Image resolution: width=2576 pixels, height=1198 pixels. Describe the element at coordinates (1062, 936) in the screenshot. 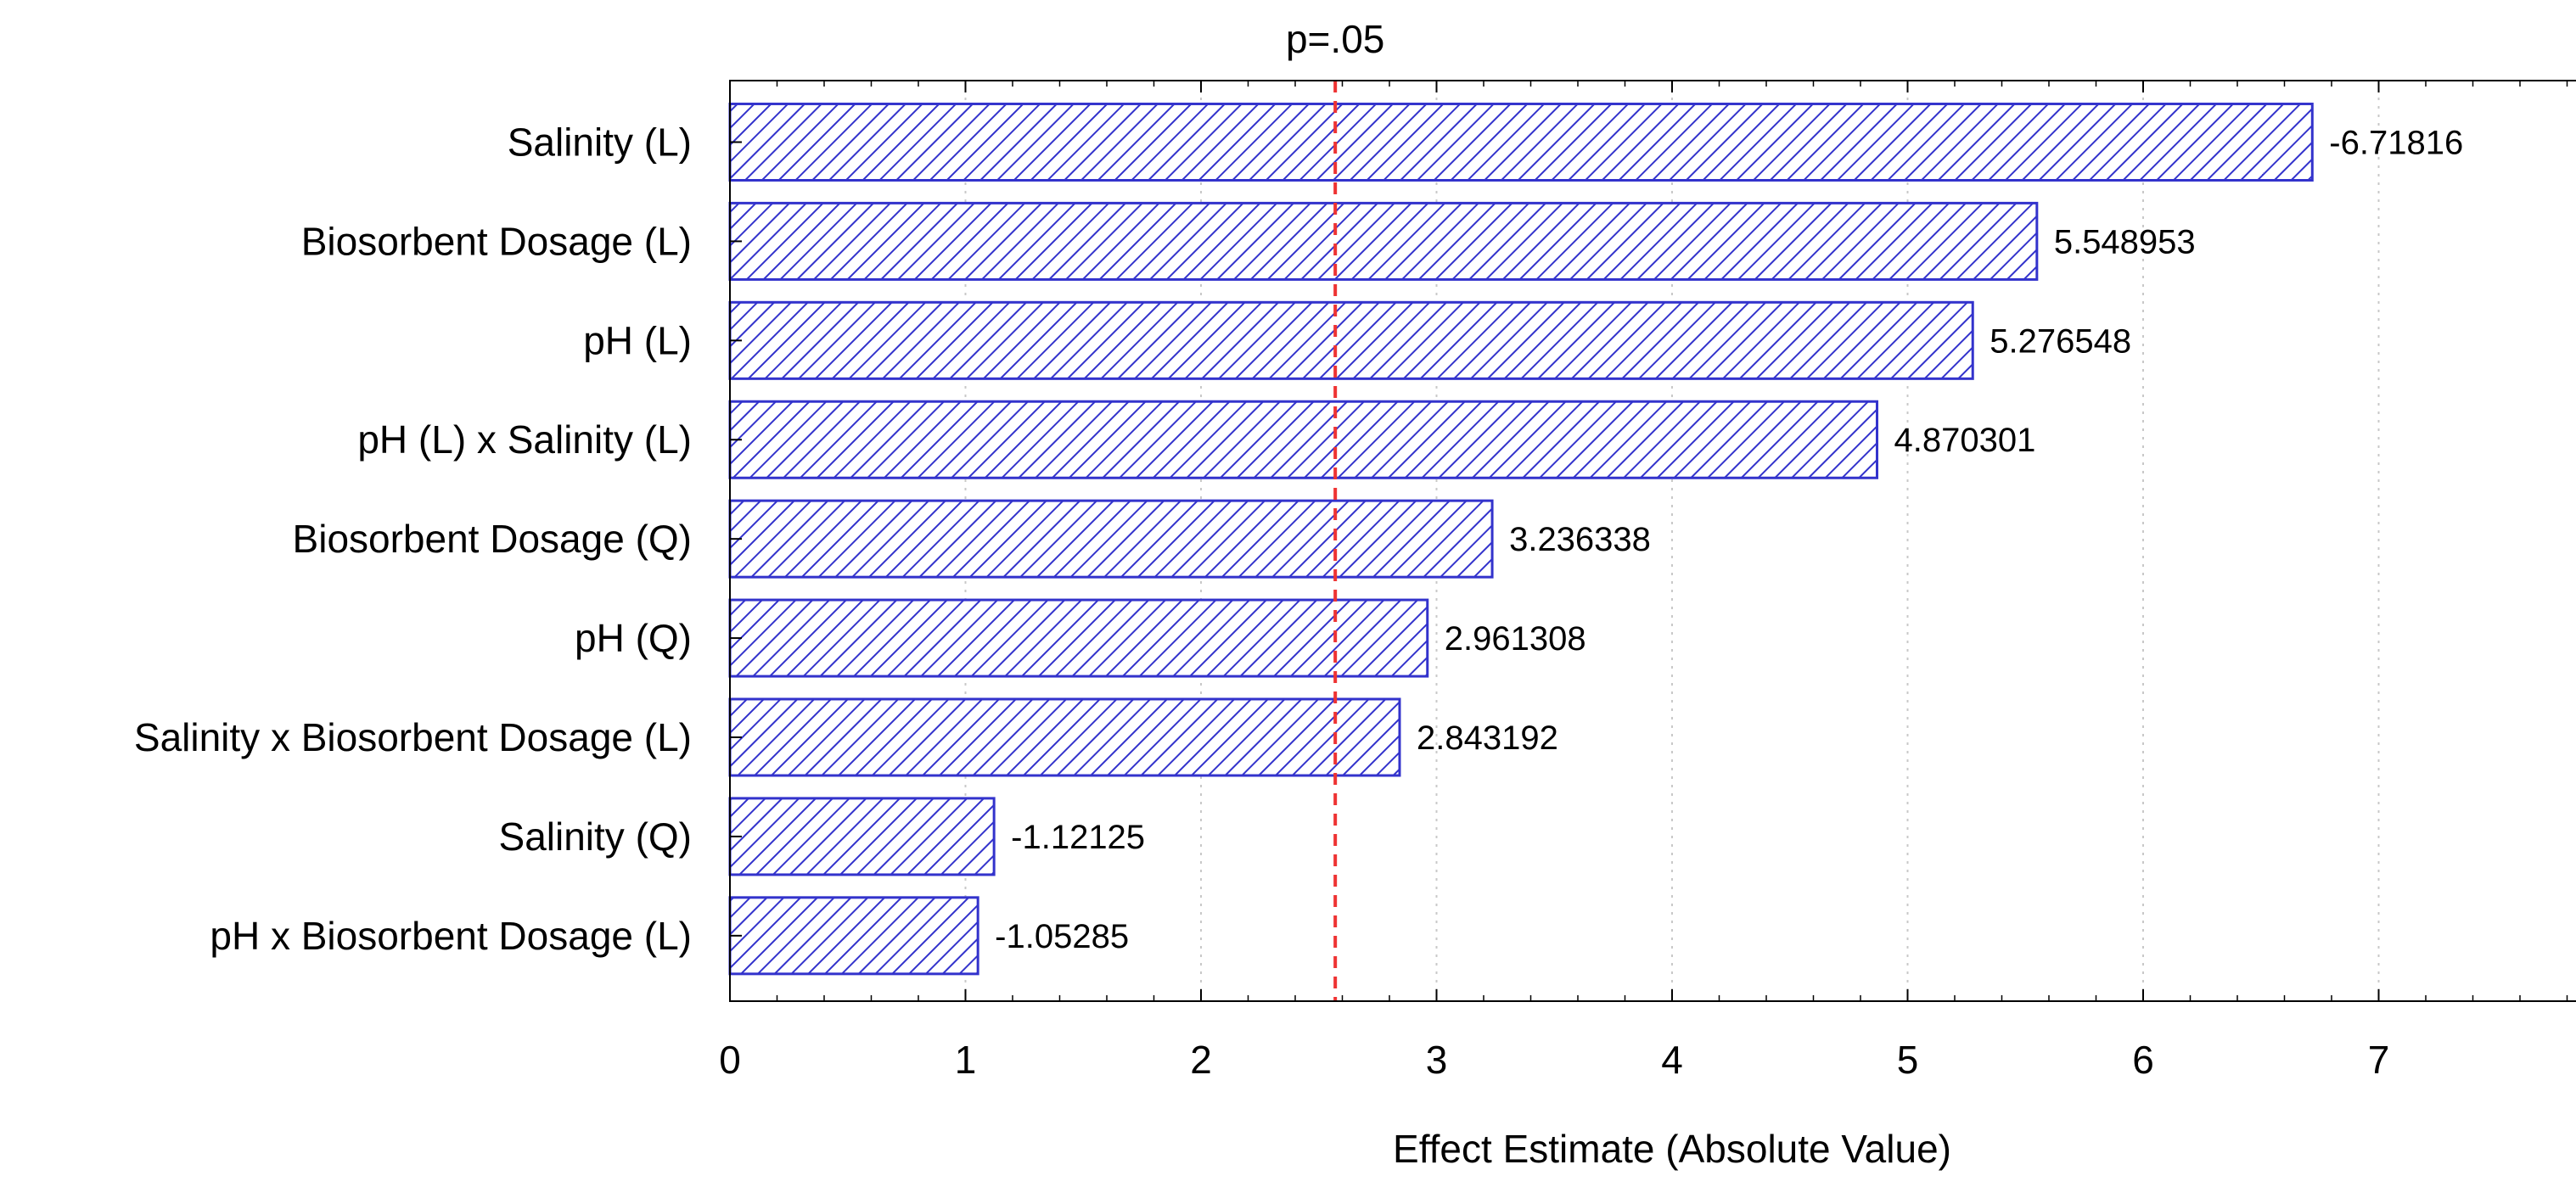

I see `bar-value-label: -1.05285` at that location.